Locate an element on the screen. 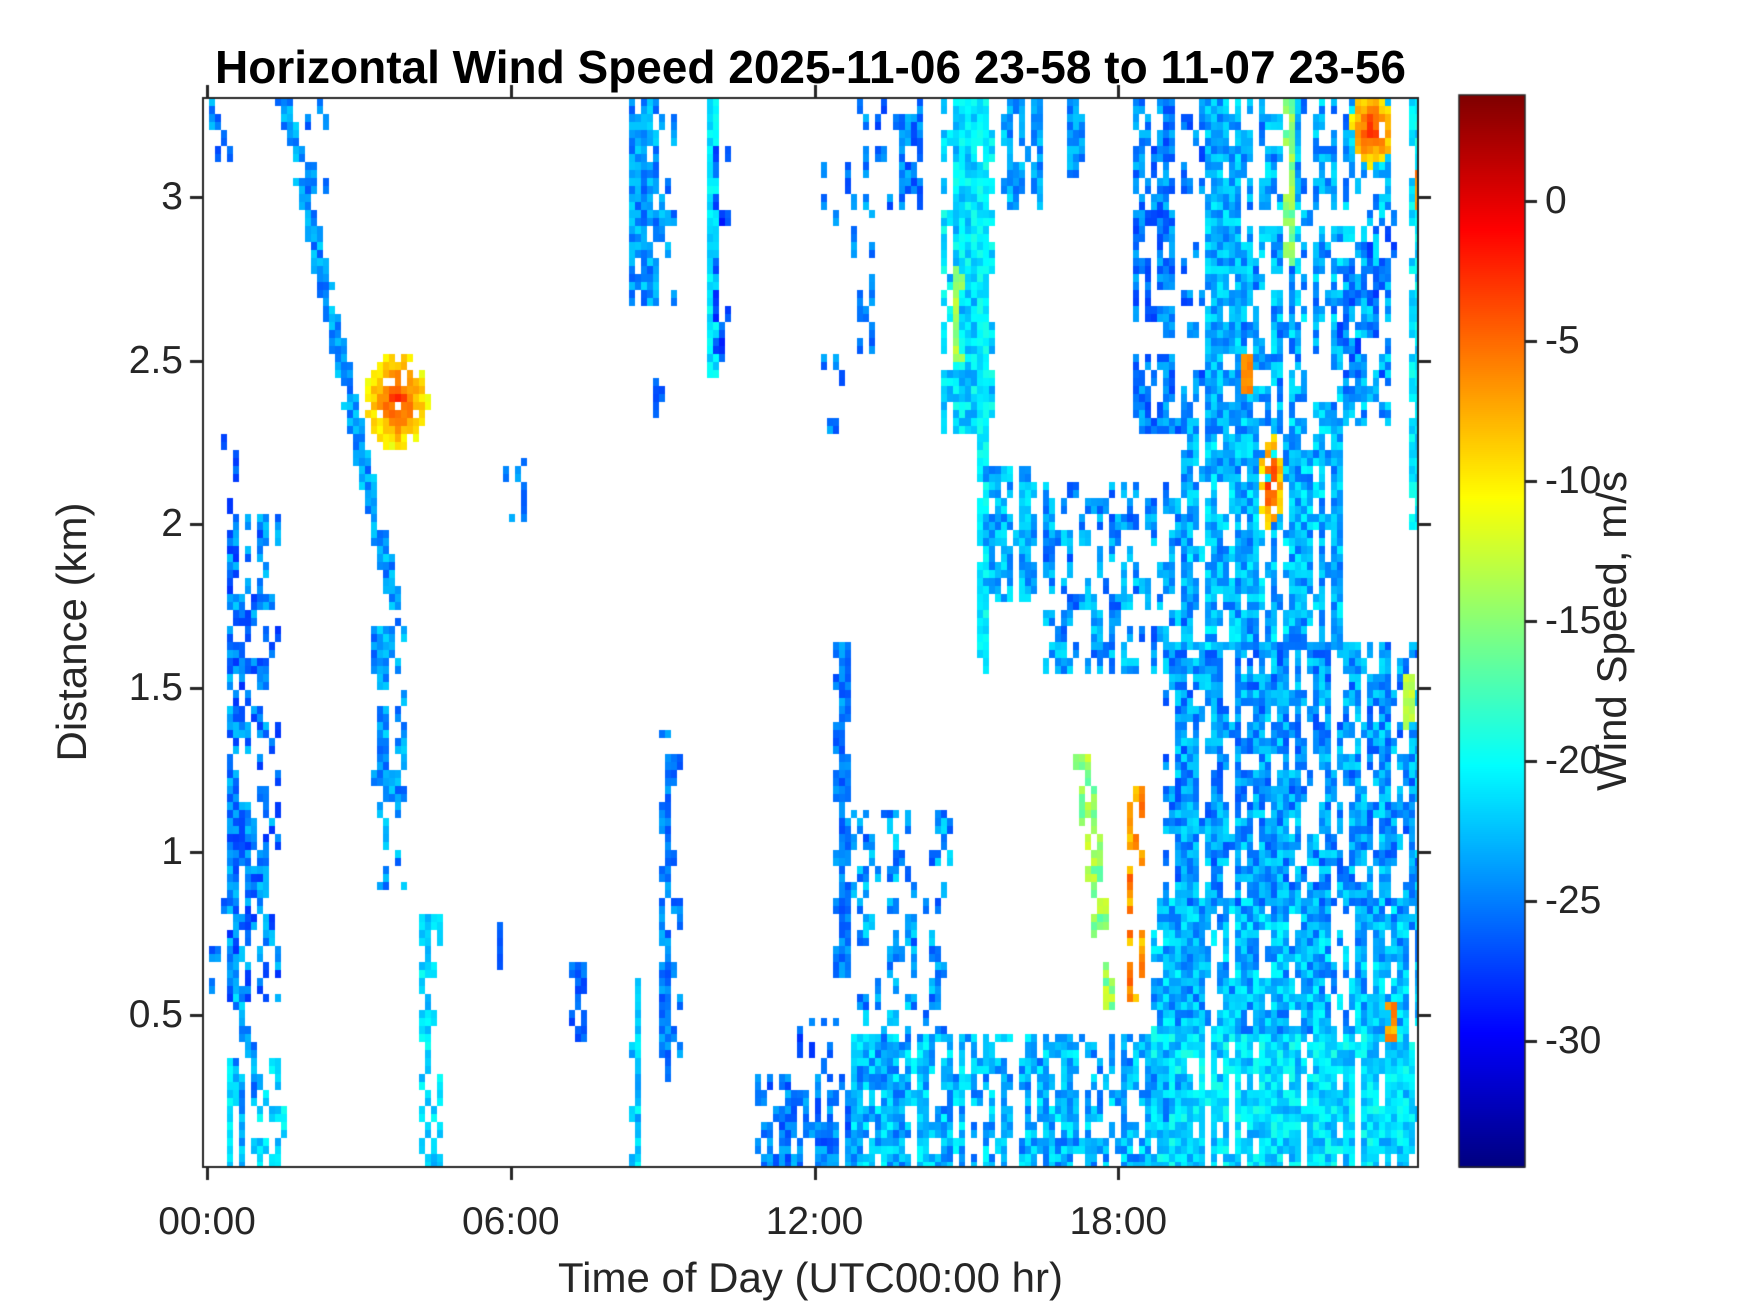 The width and height of the screenshot is (1750, 1313). y-tick-label: 1 is located at coordinates (172, 851).